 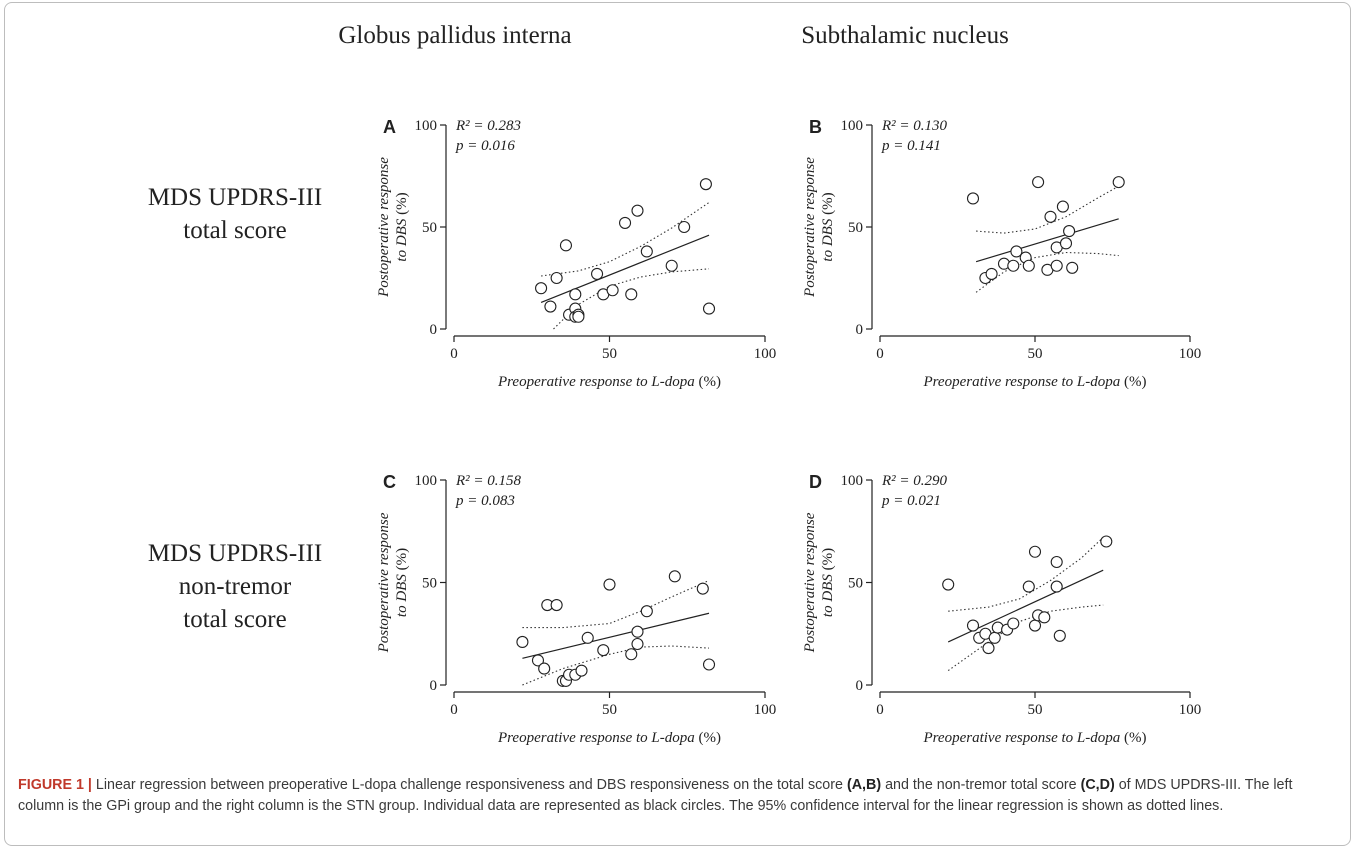 What do you see at coordinates (911, 501) in the screenshot?
I see `p-value-label: p = 0.021` at bounding box center [911, 501].